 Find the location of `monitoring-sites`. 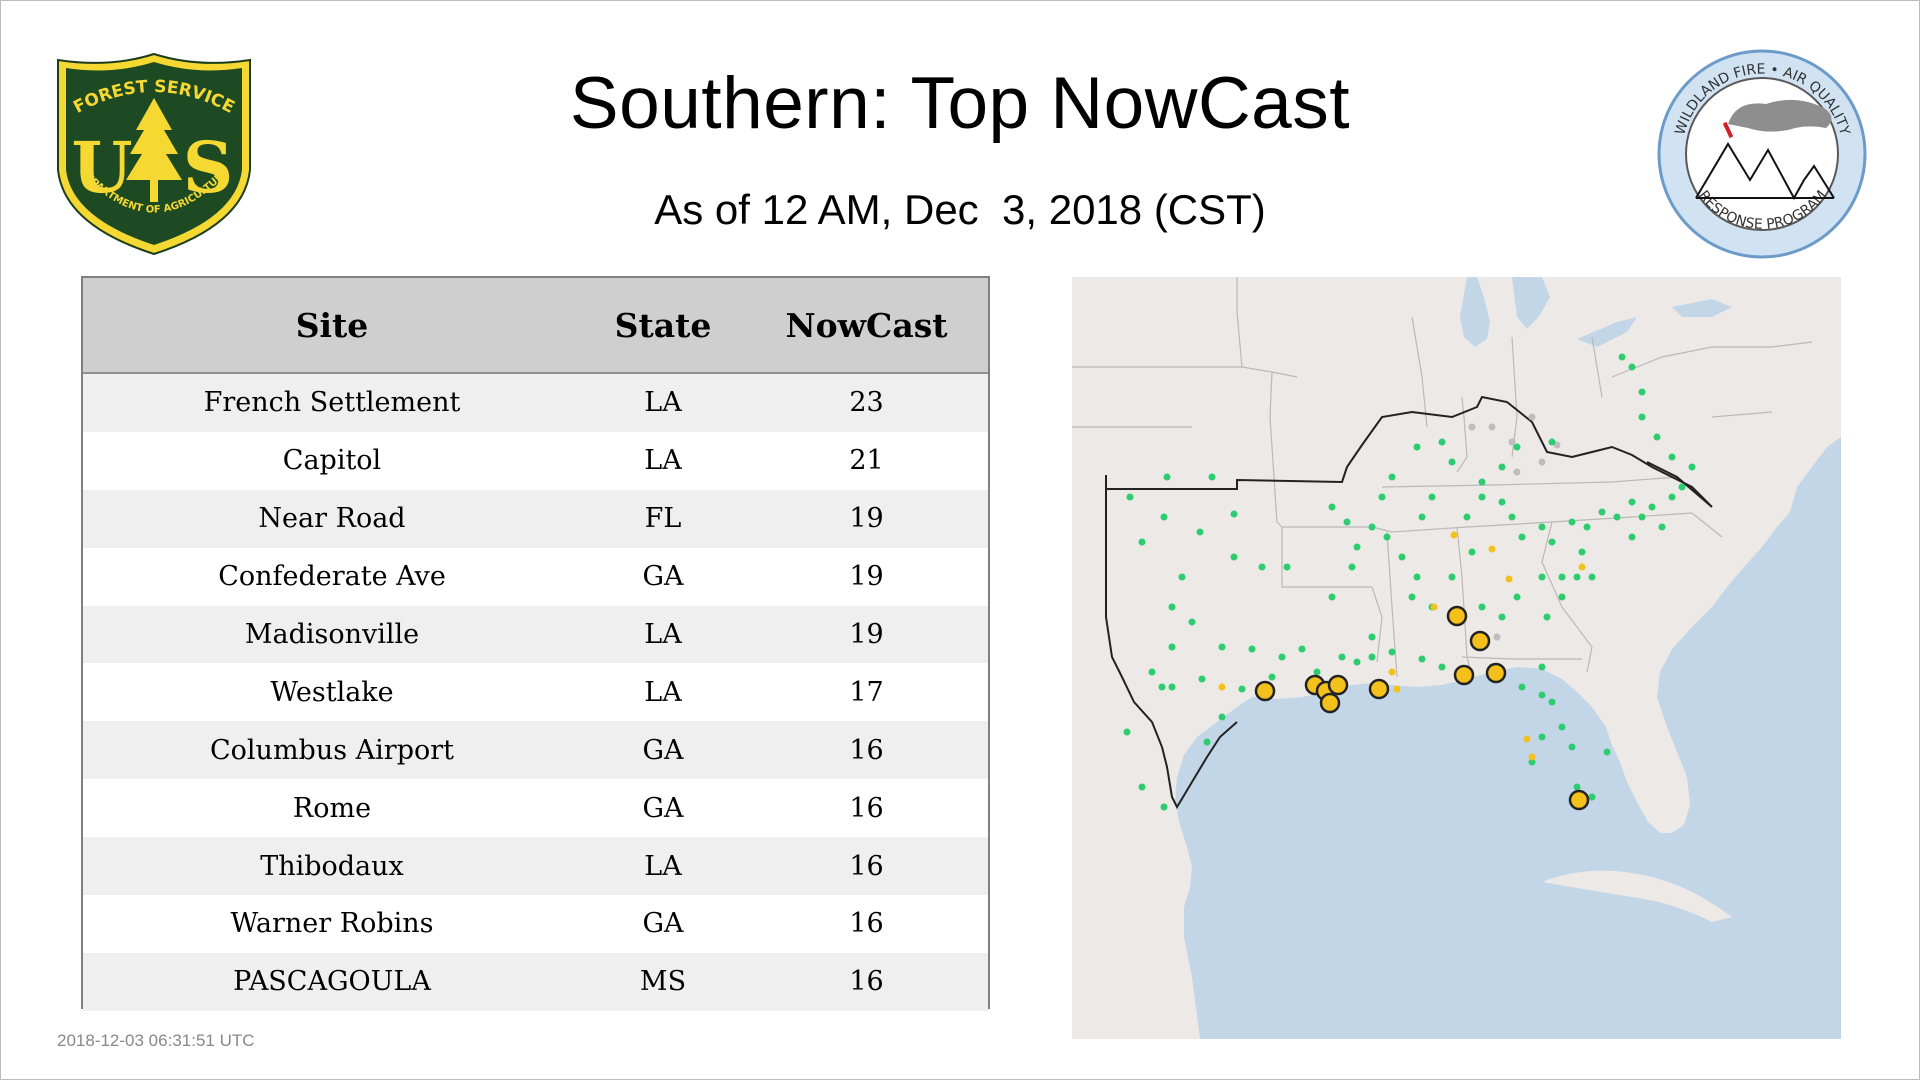

monitoring-sites is located at coordinates (1409, 582).